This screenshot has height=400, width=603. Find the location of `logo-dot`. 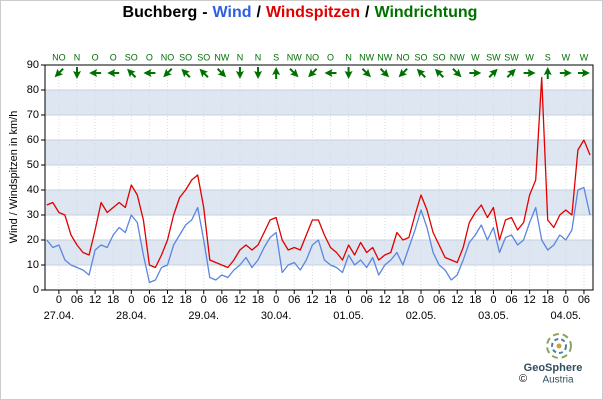

logo-dot is located at coordinates (559, 346).